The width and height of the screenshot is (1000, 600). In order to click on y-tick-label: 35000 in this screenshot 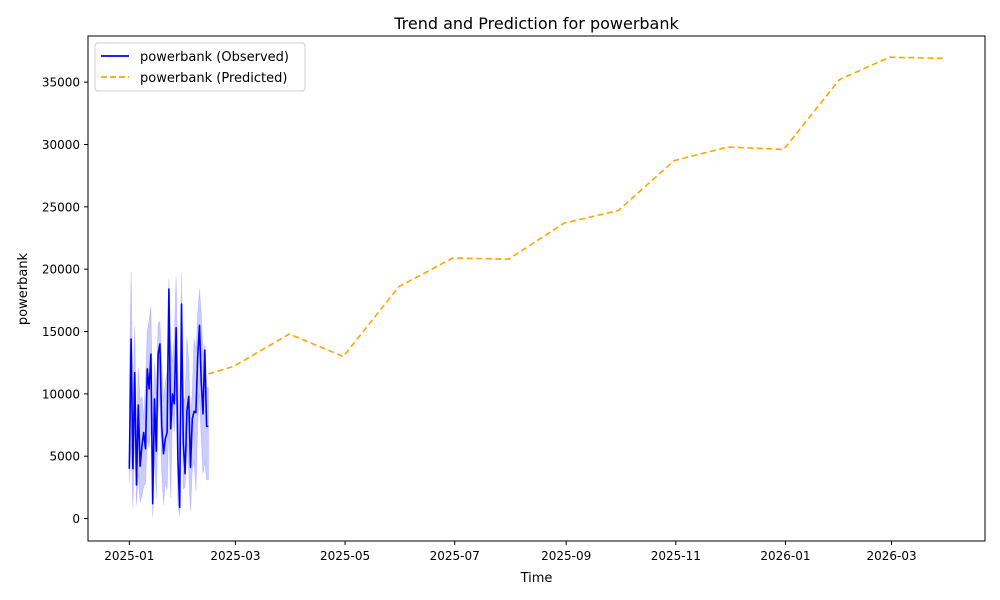, I will do `click(61, 83)`.